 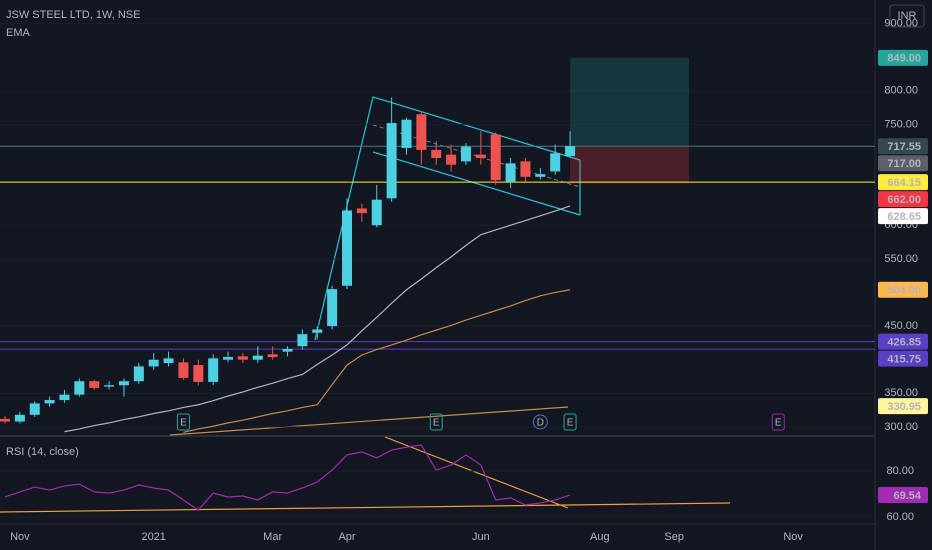 I want to click on price-label: 504.00, so click(x=904, y=291).